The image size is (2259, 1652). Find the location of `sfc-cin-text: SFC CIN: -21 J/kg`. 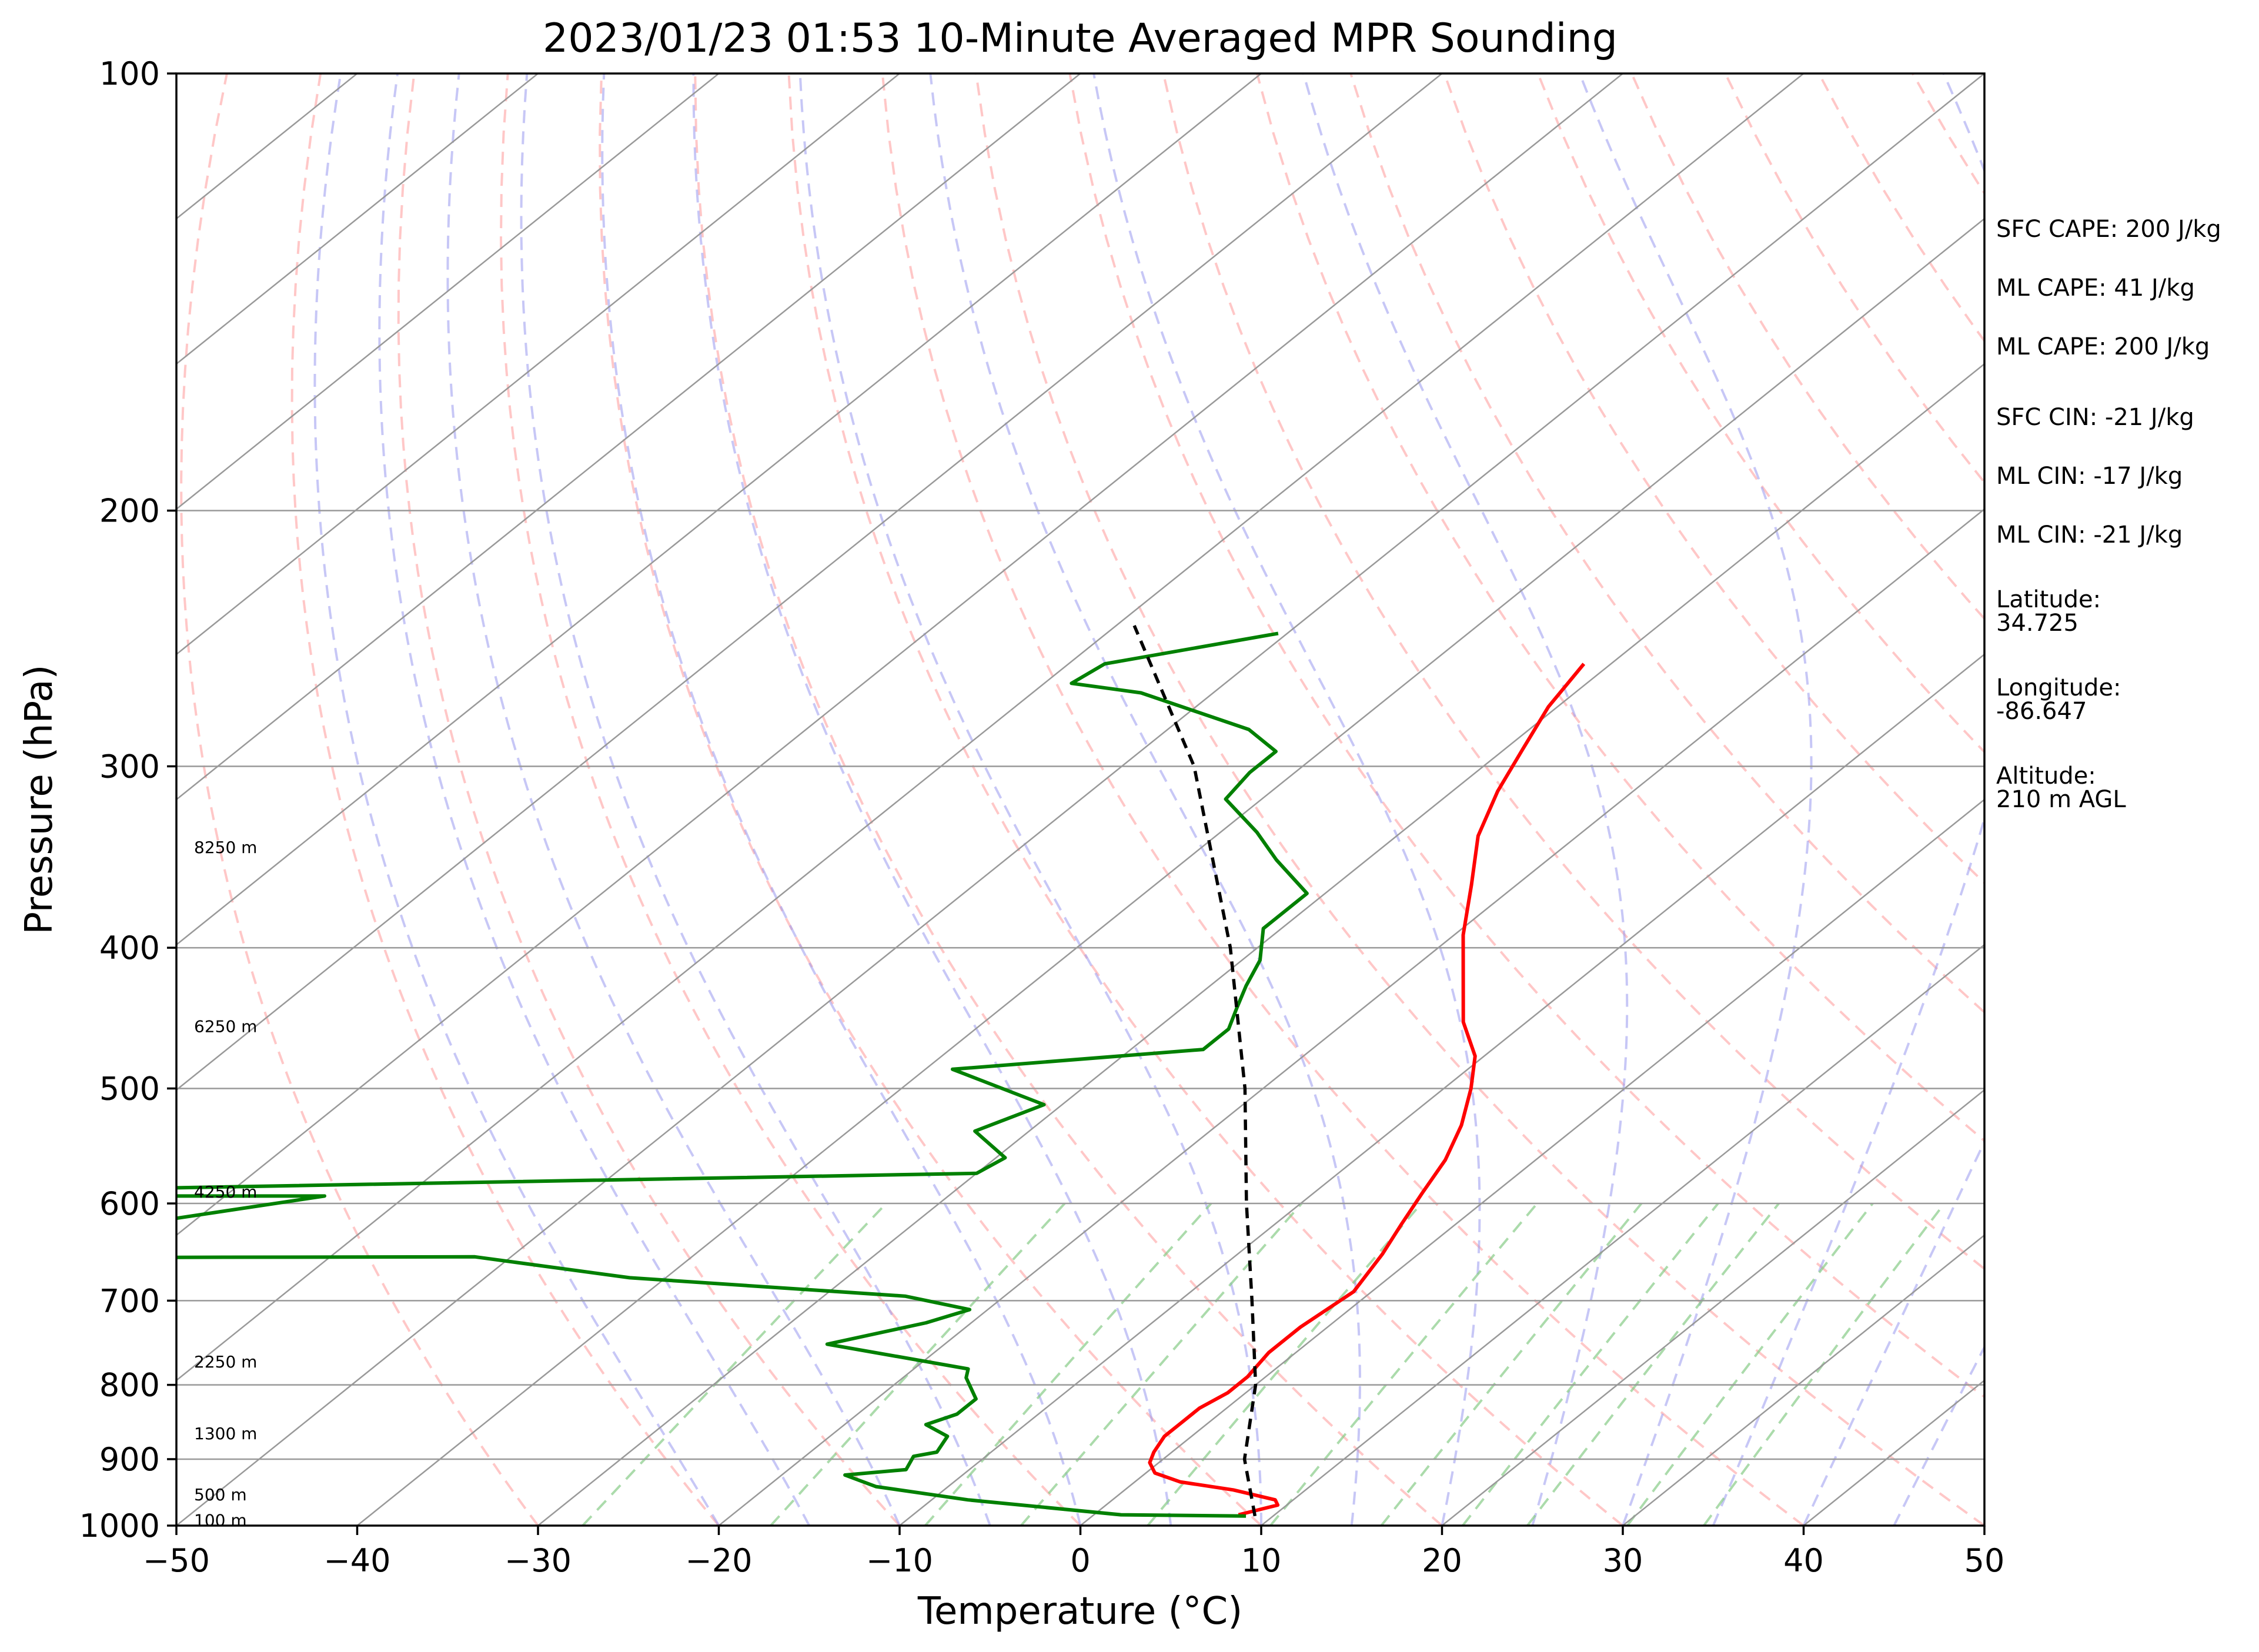

sfc-cin-text: SFC CIN: -21 J/kg is located at coordinates (2095, 418).